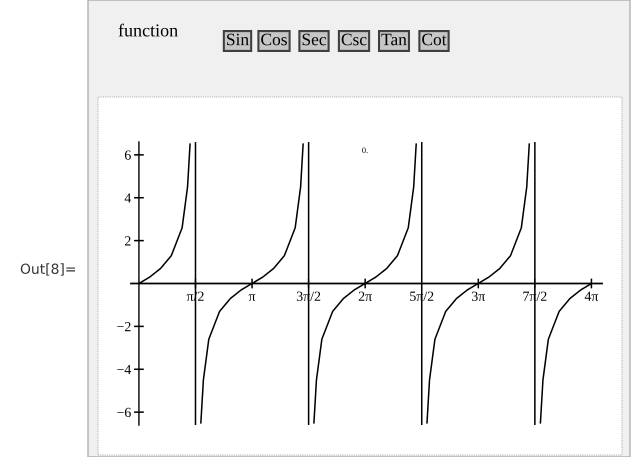  Describe the element at coordinates (434, 40) in the screenshot. I see `text: Cot` at that location.